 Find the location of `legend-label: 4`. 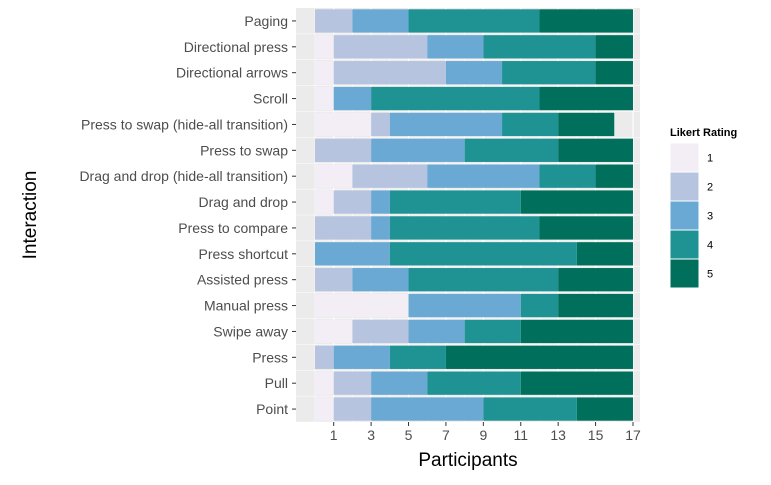

legend-label: 4 is located at coordinates (710, 246).